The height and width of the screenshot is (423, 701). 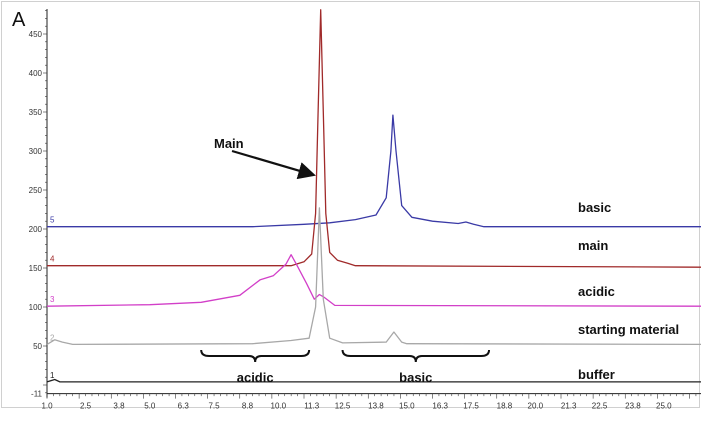 I want to click on x-tick-label: 22.5, so click(x=600, y=406).